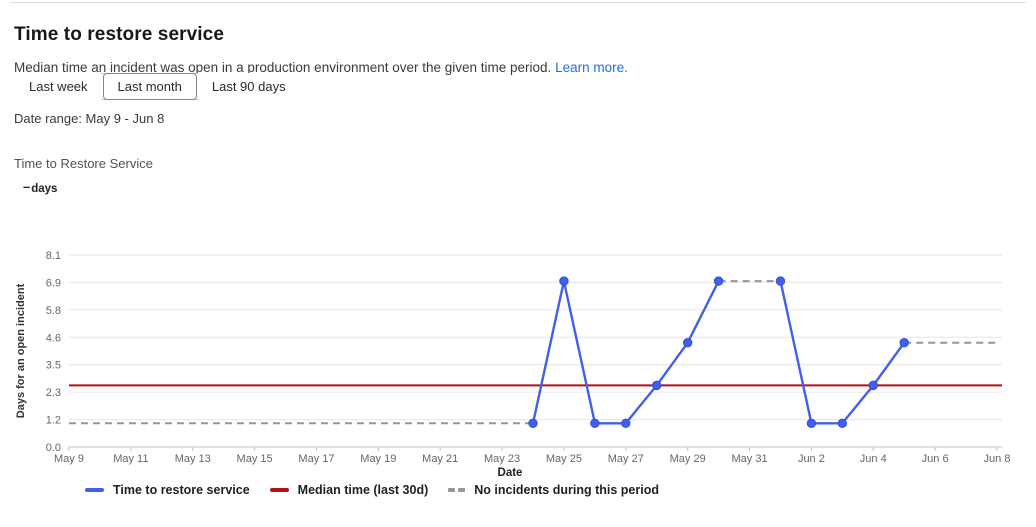  I want to click on svg-text: May 21, so click(440, 459).